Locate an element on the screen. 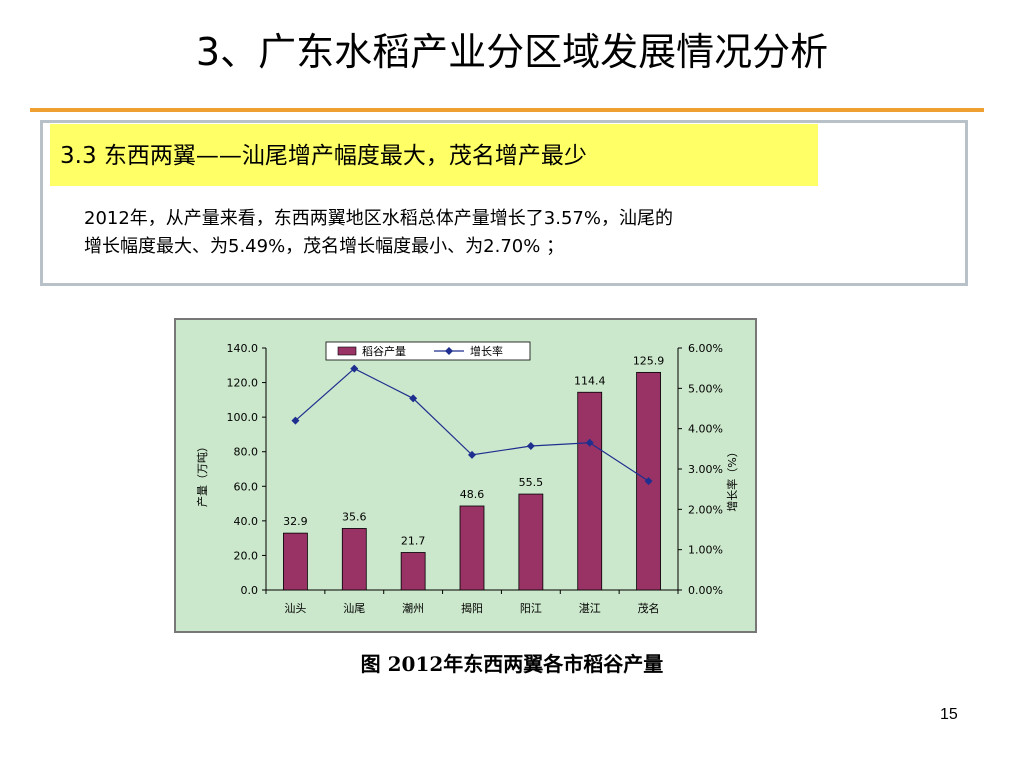 Image resolution: width=1024 pixels, height=768 pixels. legend-bar-swatch is located at coordinates (347, 351).